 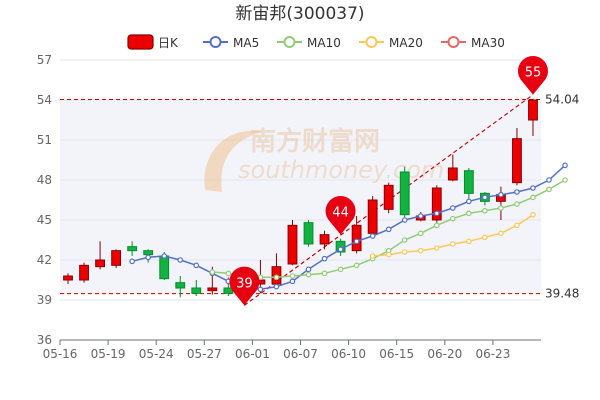 What do you see at coordinates (44, 220) in the screenshot?
I see `y-tick-label: 45` at bounding box center [44, 220].